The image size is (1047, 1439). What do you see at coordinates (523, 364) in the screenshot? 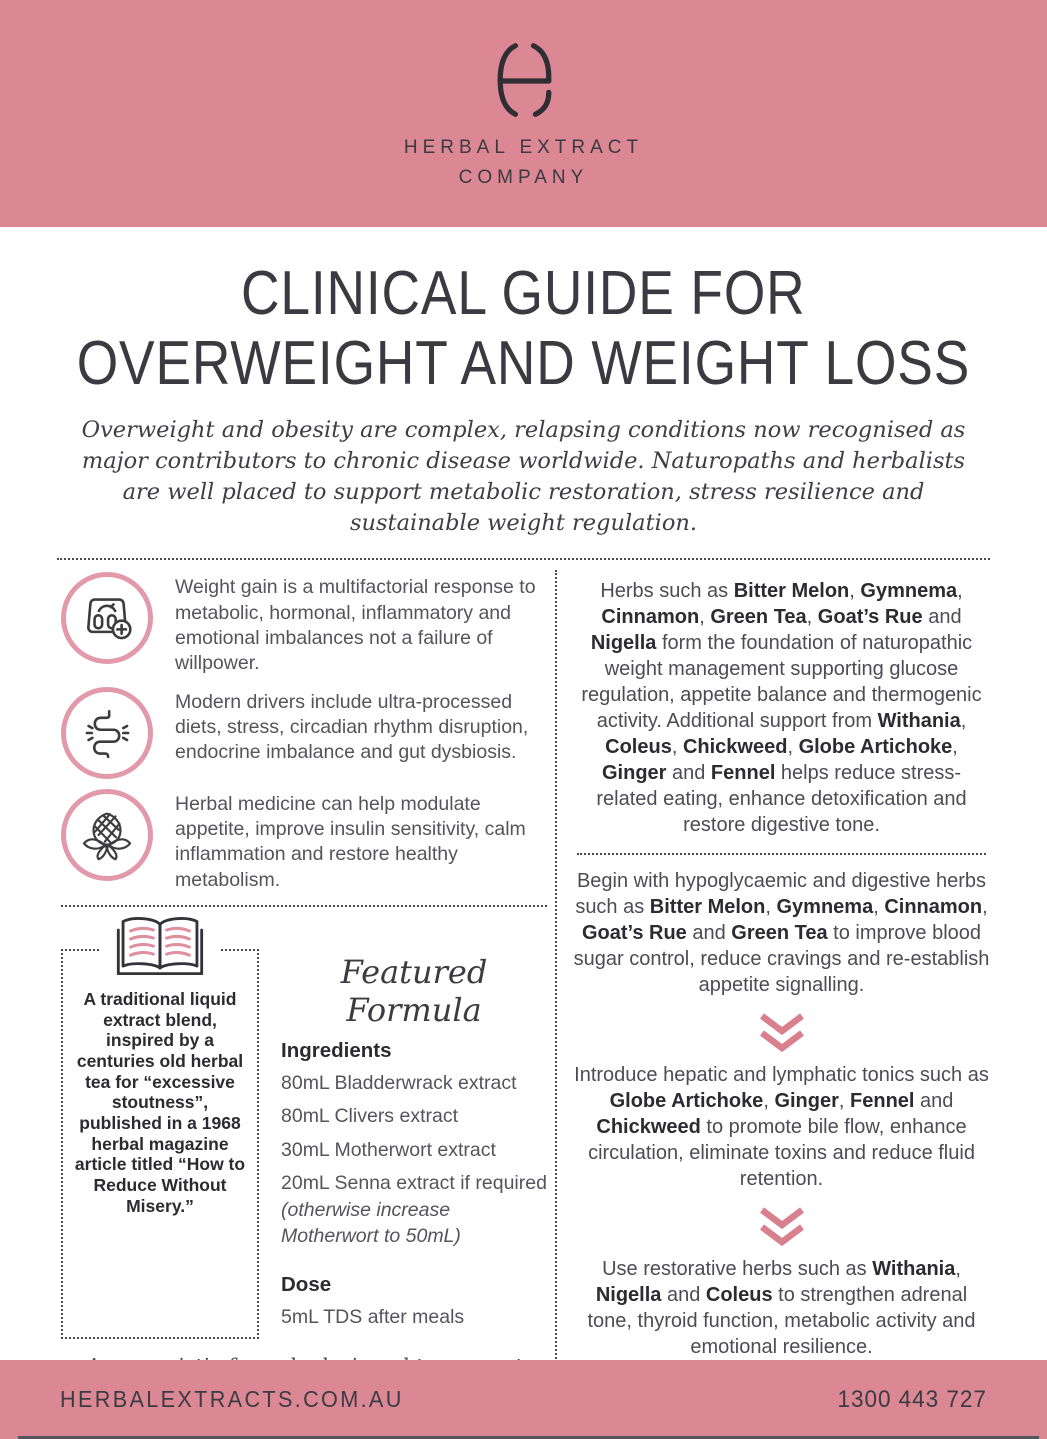
I see `title-line-2: OVERWEIGHT AND WEIGHT LOSS` at bounding box center [523, 364].